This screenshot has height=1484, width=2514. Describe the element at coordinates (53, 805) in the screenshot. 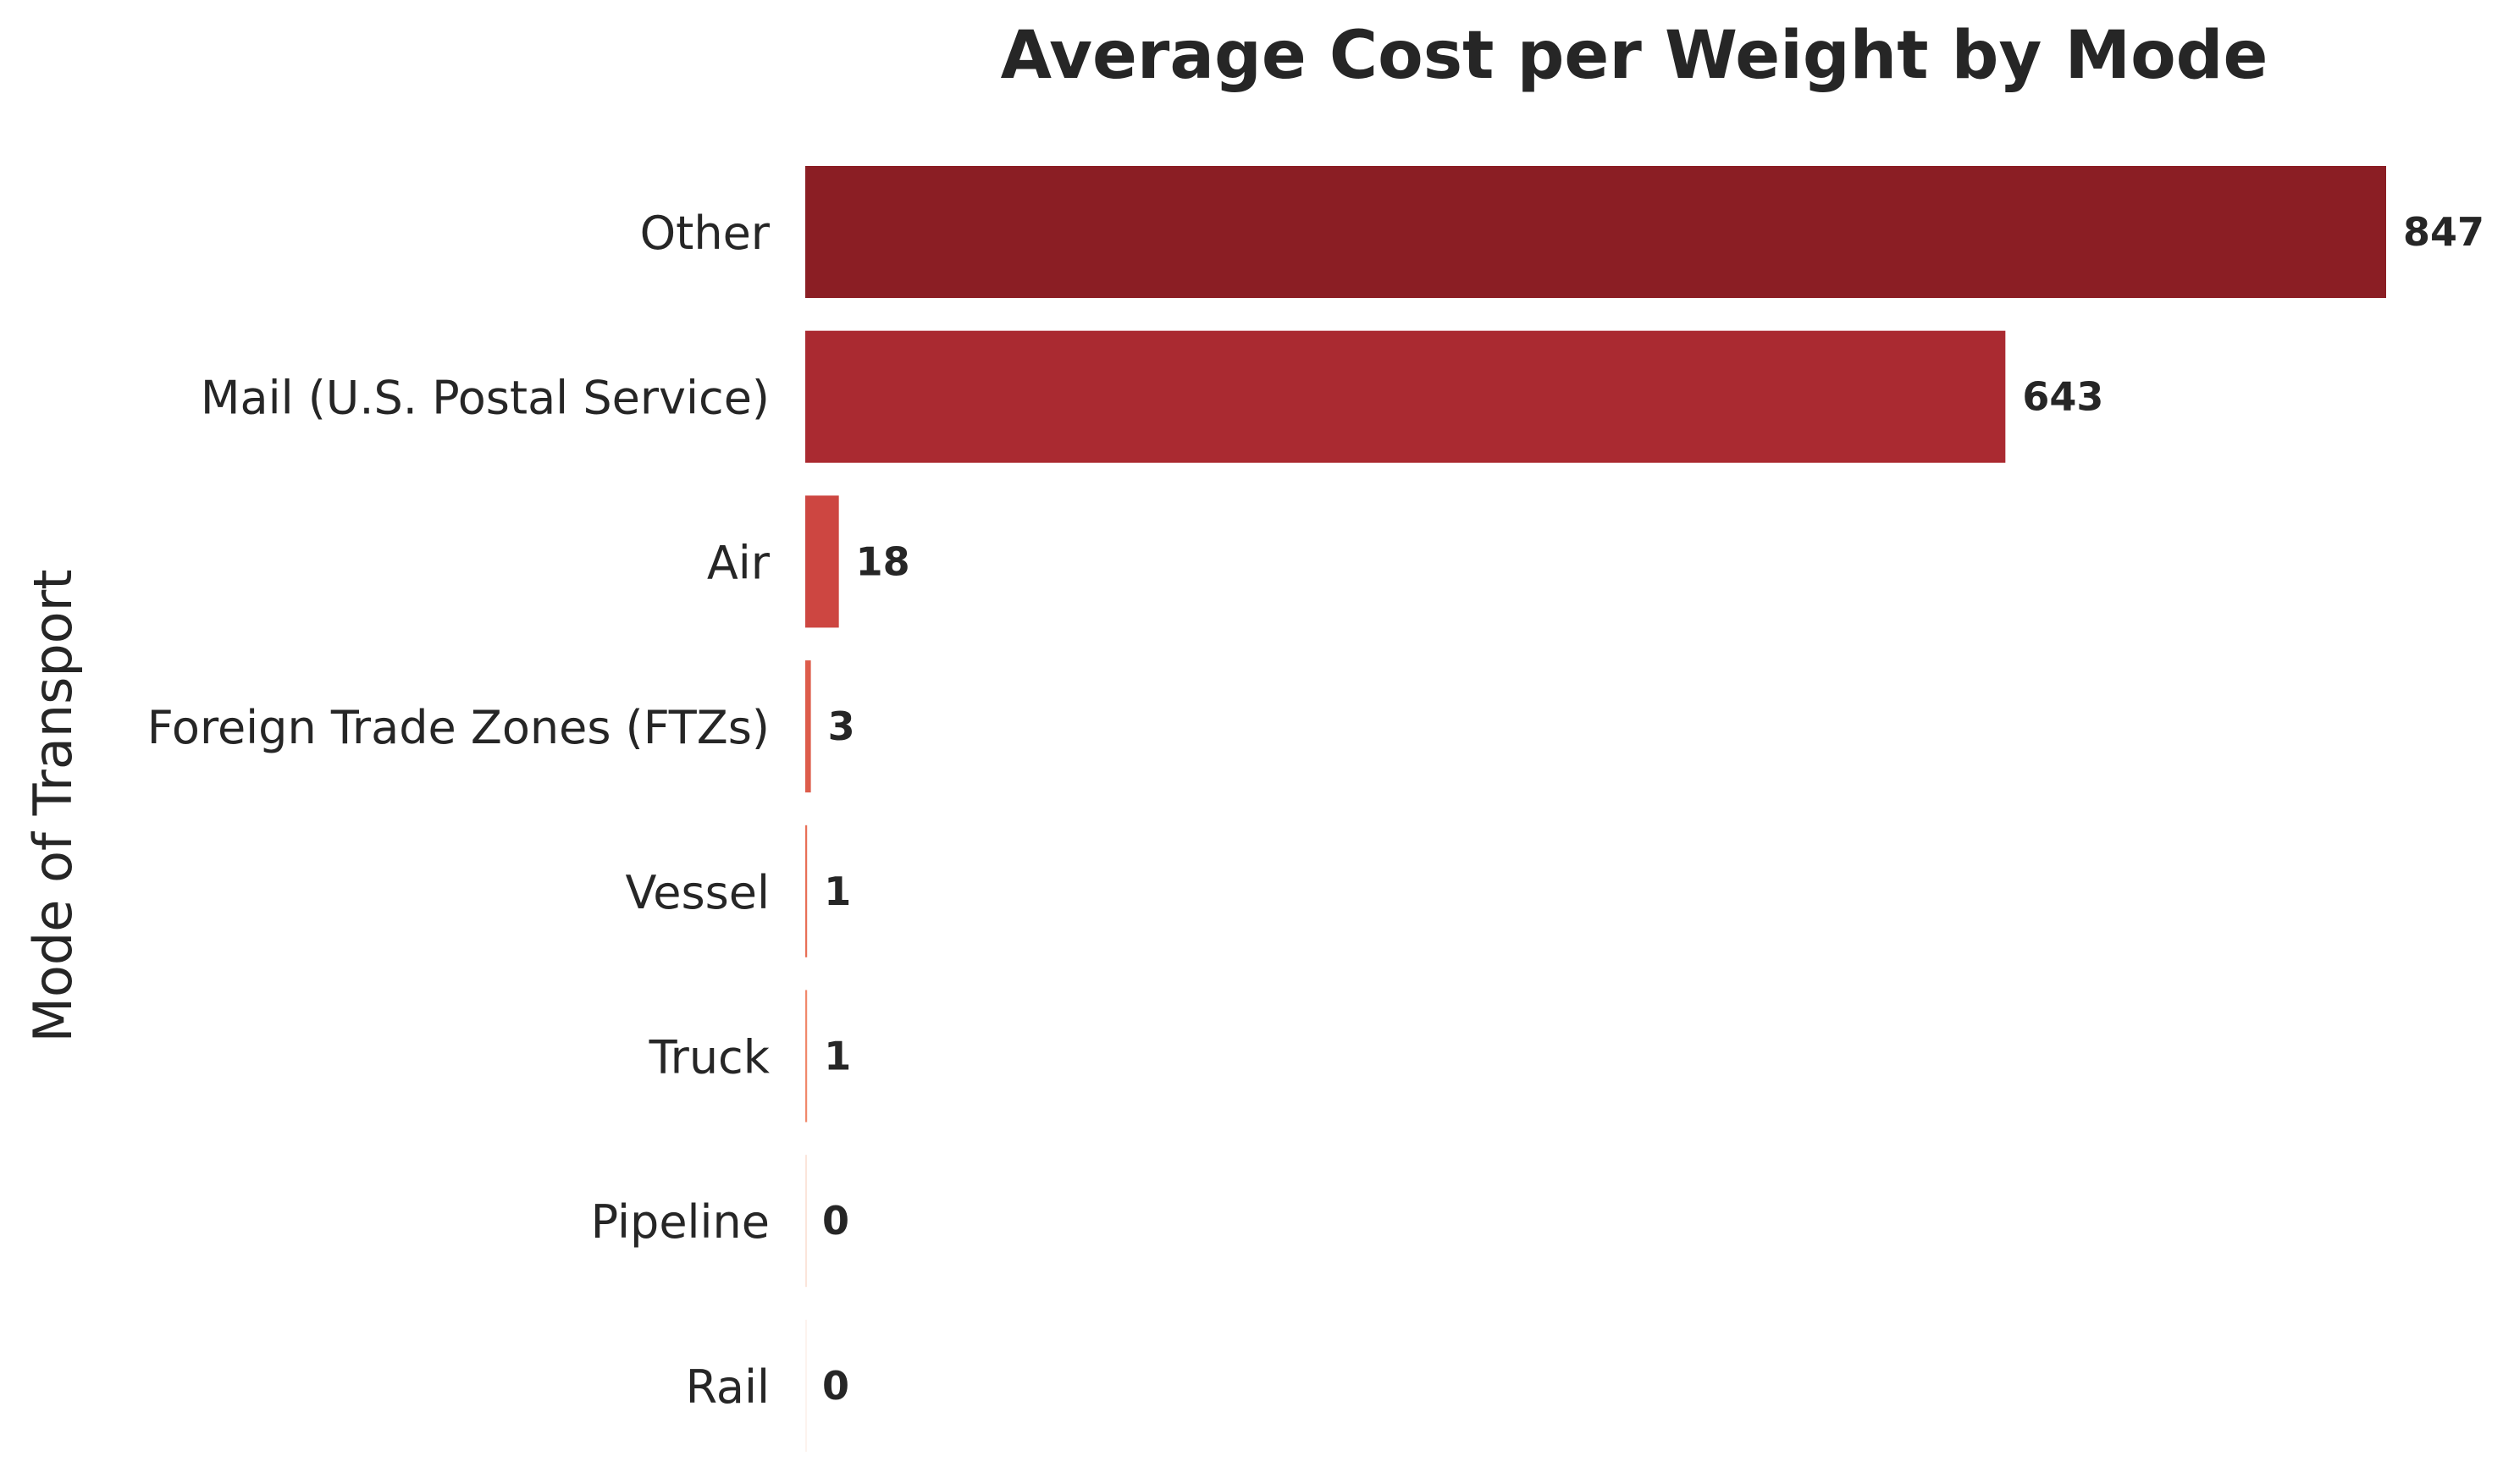

I see `y-axis-label: Mode of Transport` at that location.